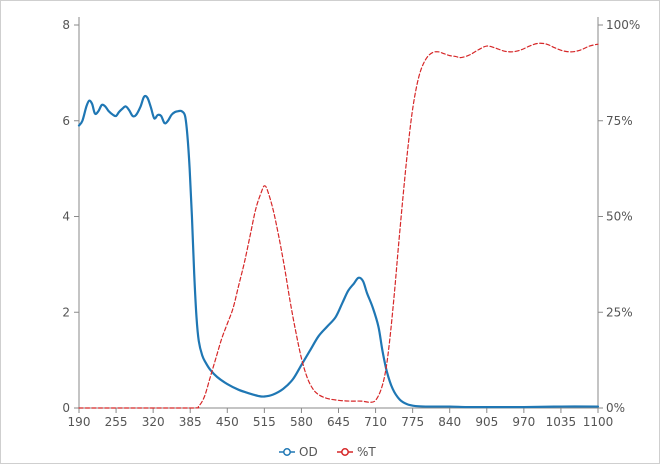  I want to click on legend-label: OD, so click(308, 452).